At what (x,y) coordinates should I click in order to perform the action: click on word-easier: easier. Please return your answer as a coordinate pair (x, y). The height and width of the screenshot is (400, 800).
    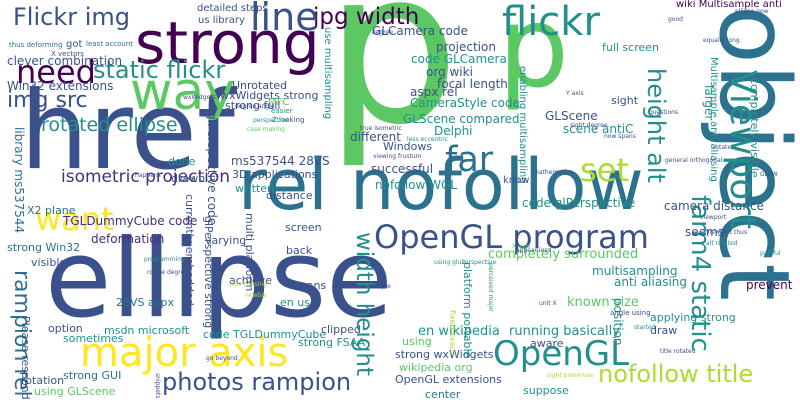
    Looking at the image, I should click on (282, 111).